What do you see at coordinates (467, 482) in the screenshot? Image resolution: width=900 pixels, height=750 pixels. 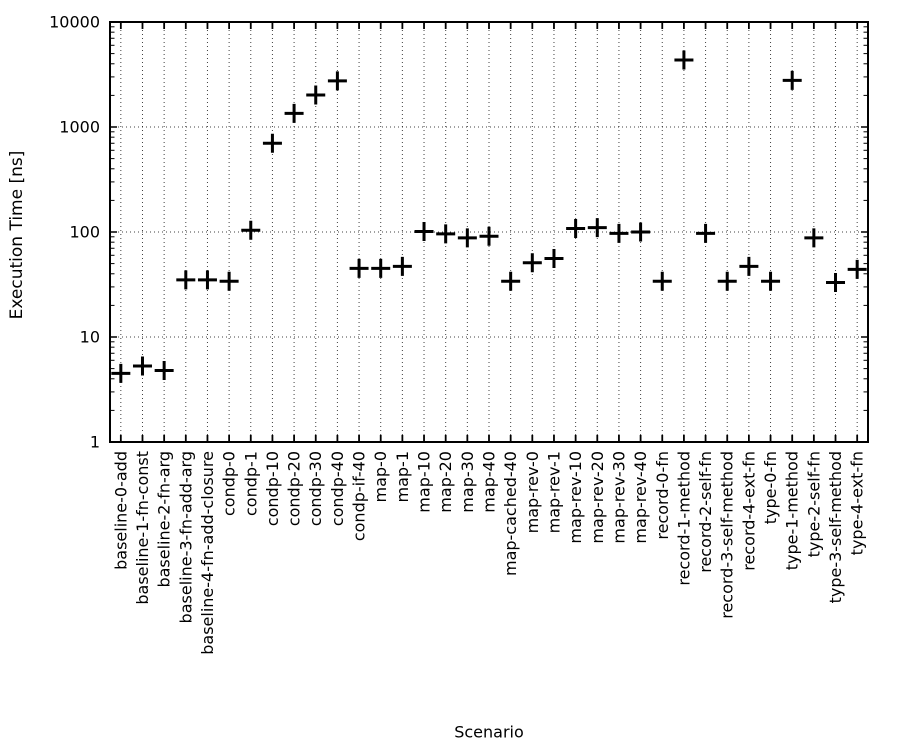 I see `x-tick-label: map-30` at bounding box center [467, 482].